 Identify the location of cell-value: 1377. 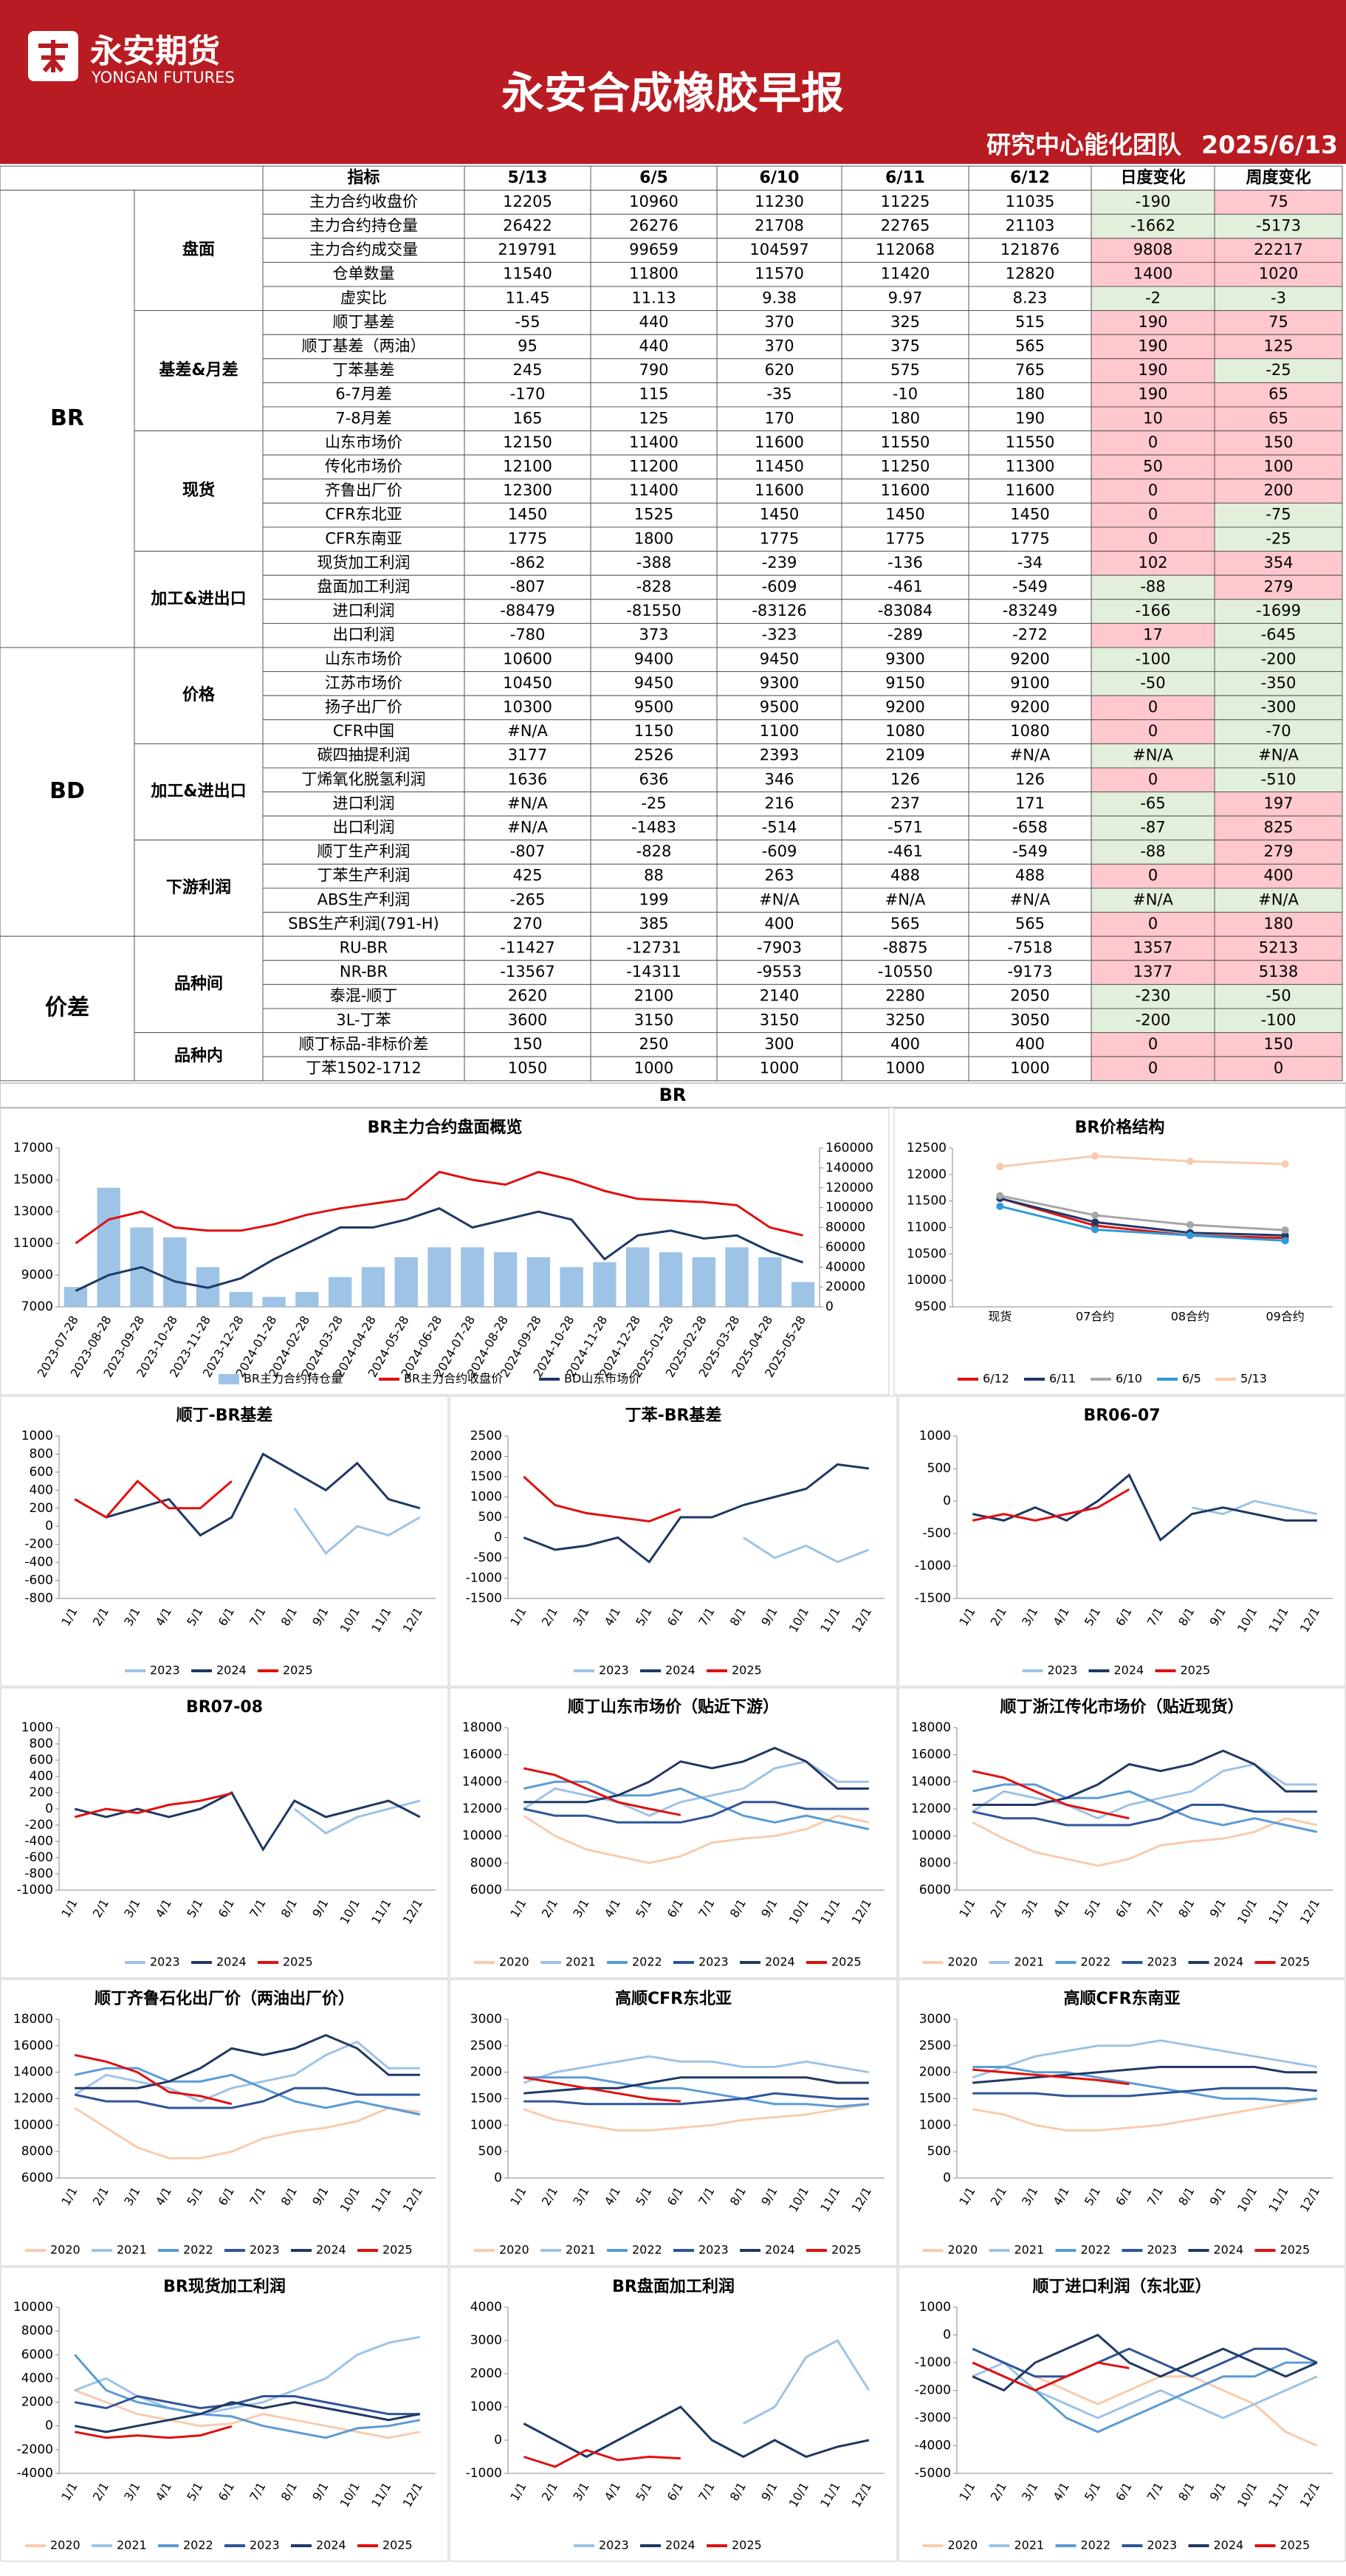
(1153, 971).